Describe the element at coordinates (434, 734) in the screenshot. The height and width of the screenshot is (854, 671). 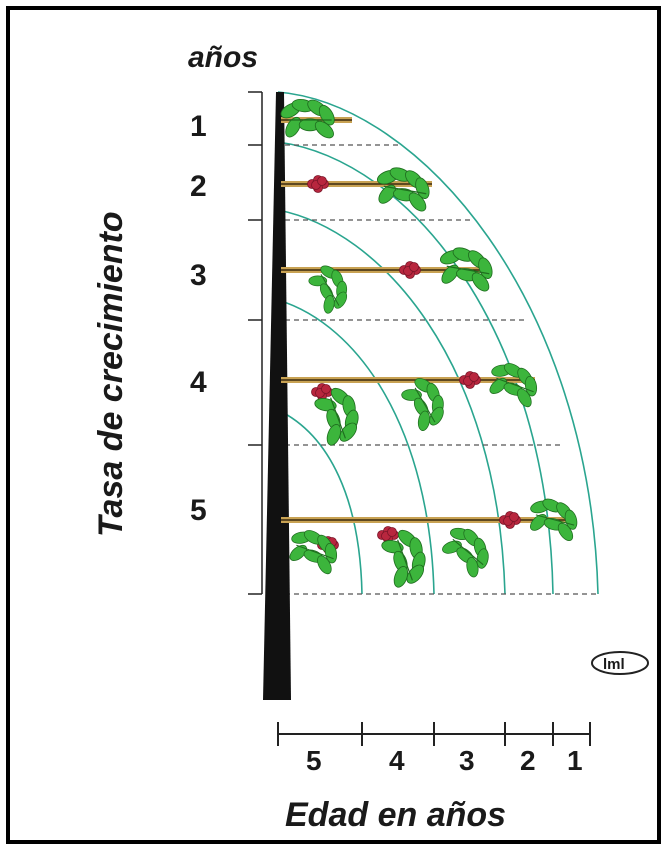
I see `x-axis` at that location.